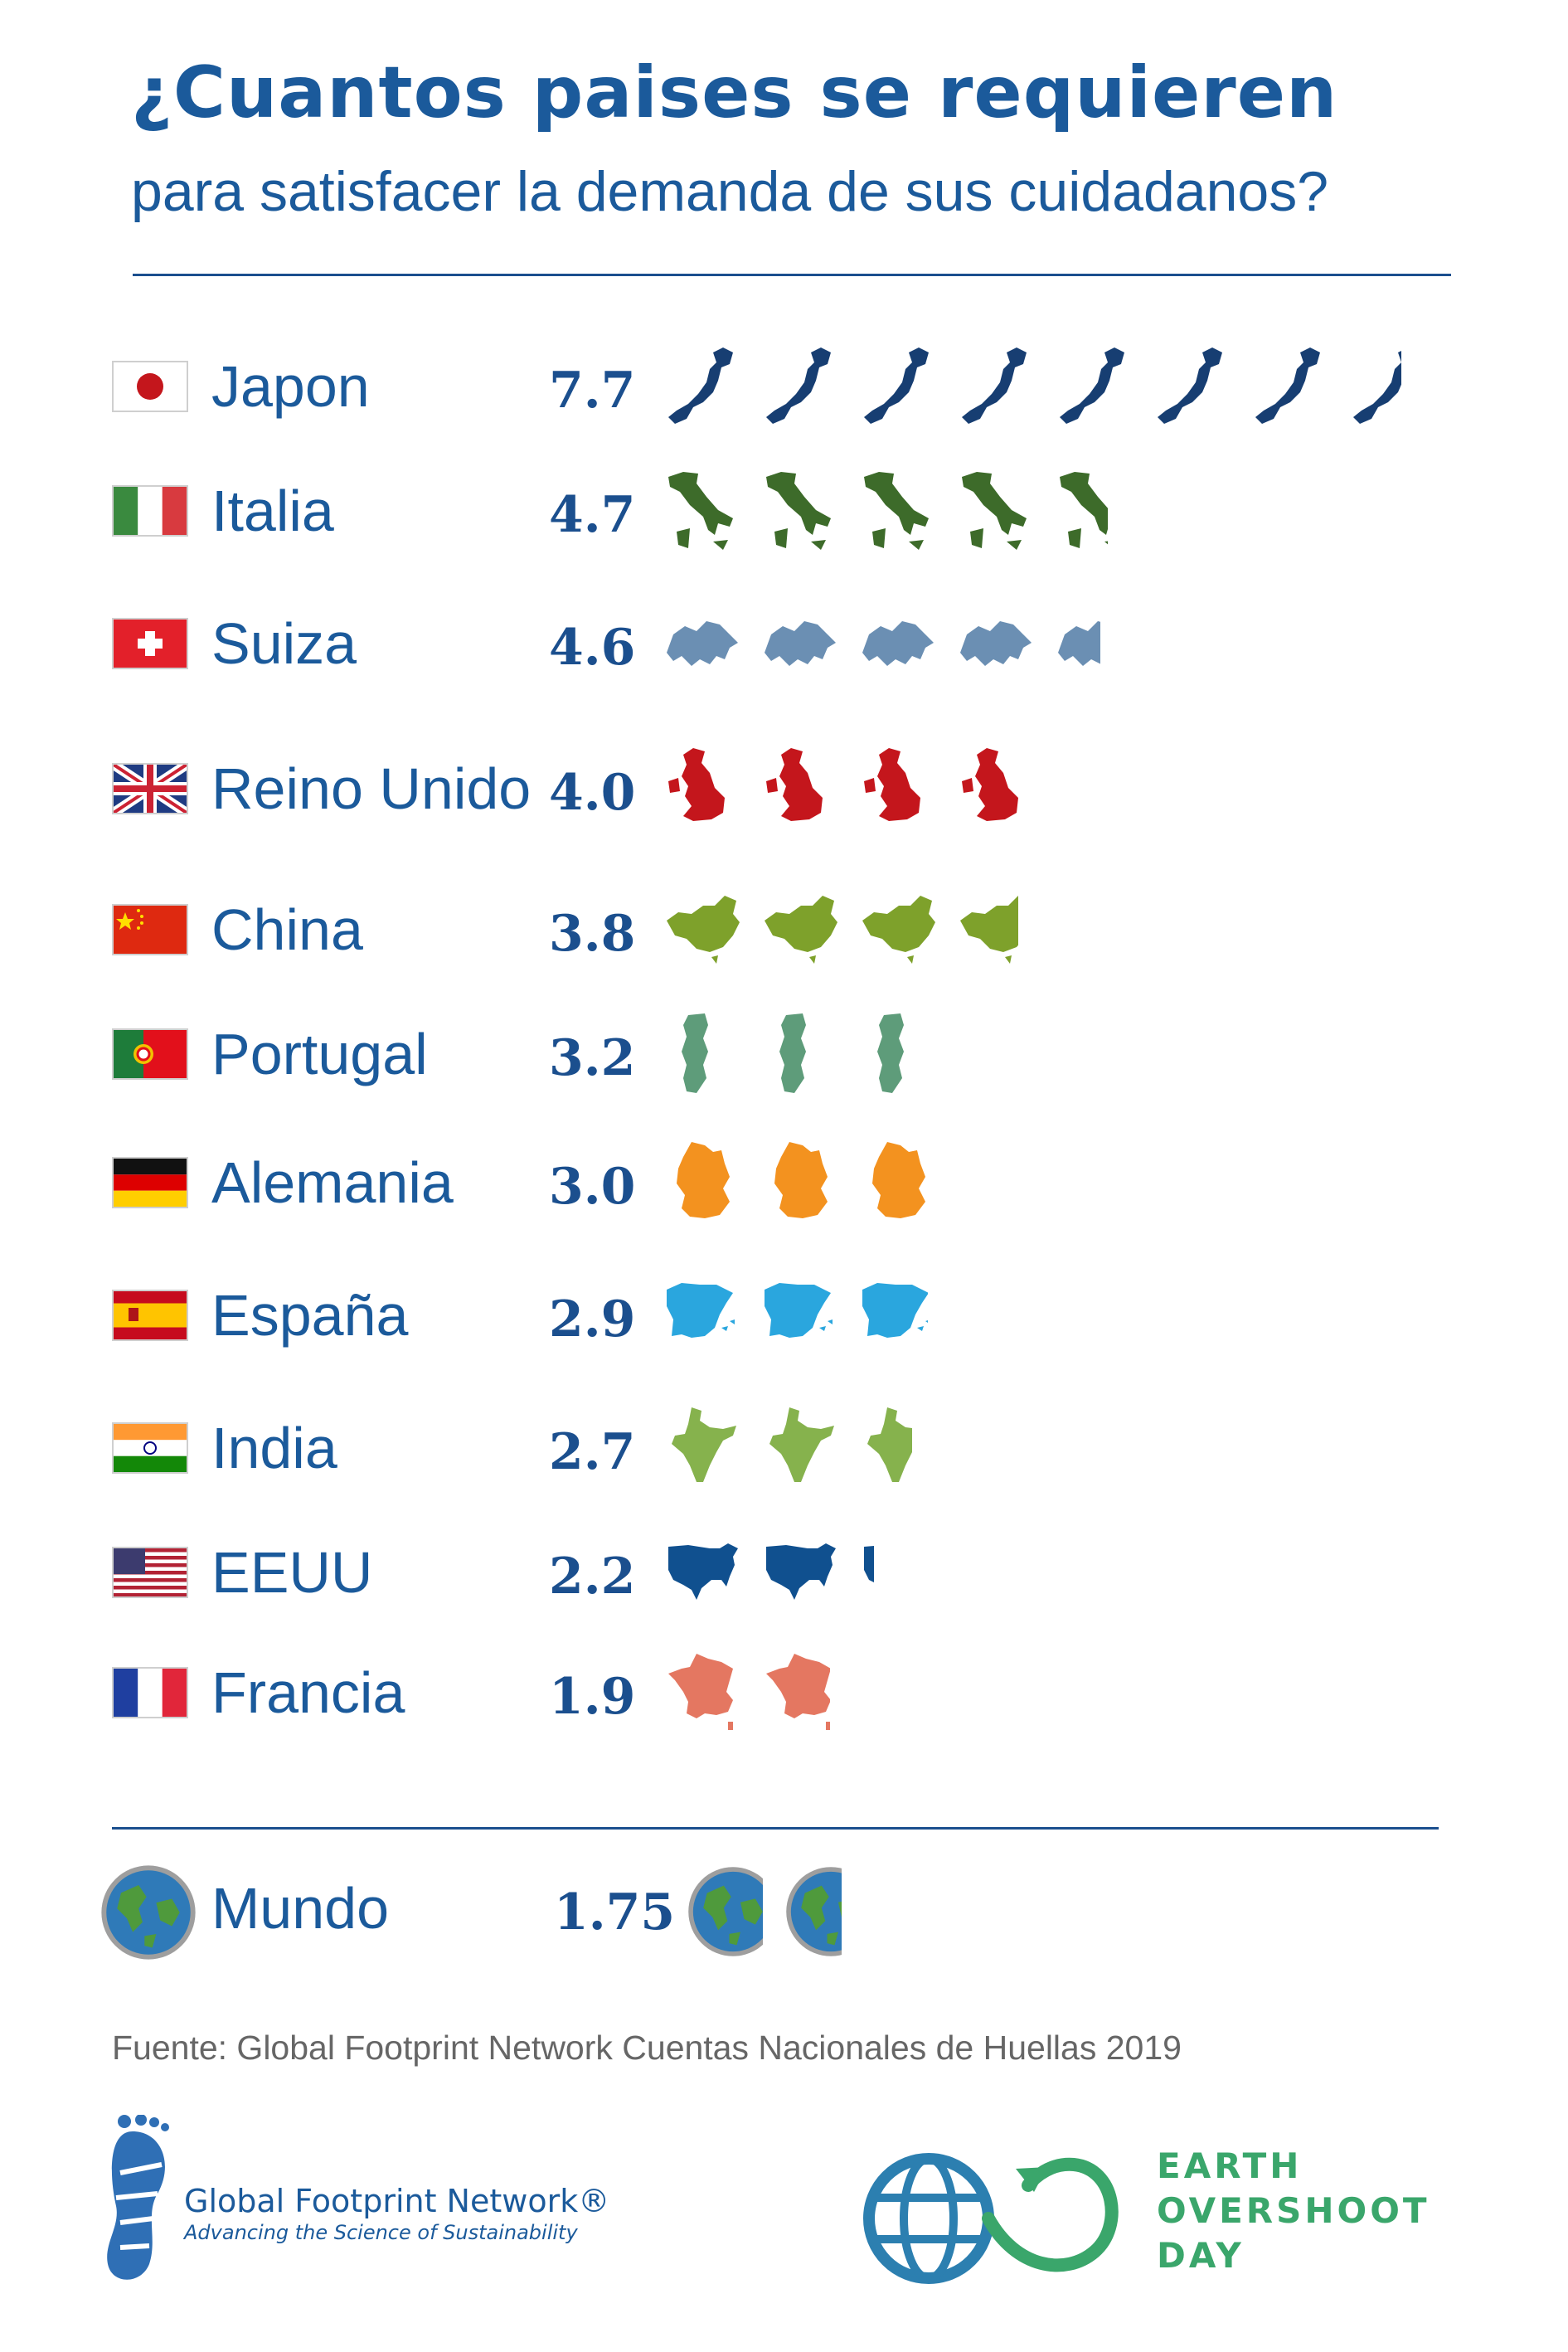 This screenshot has height=2352, width=1568. I want to click on chart-row: Portugal 3.2, so click(784, 1058).